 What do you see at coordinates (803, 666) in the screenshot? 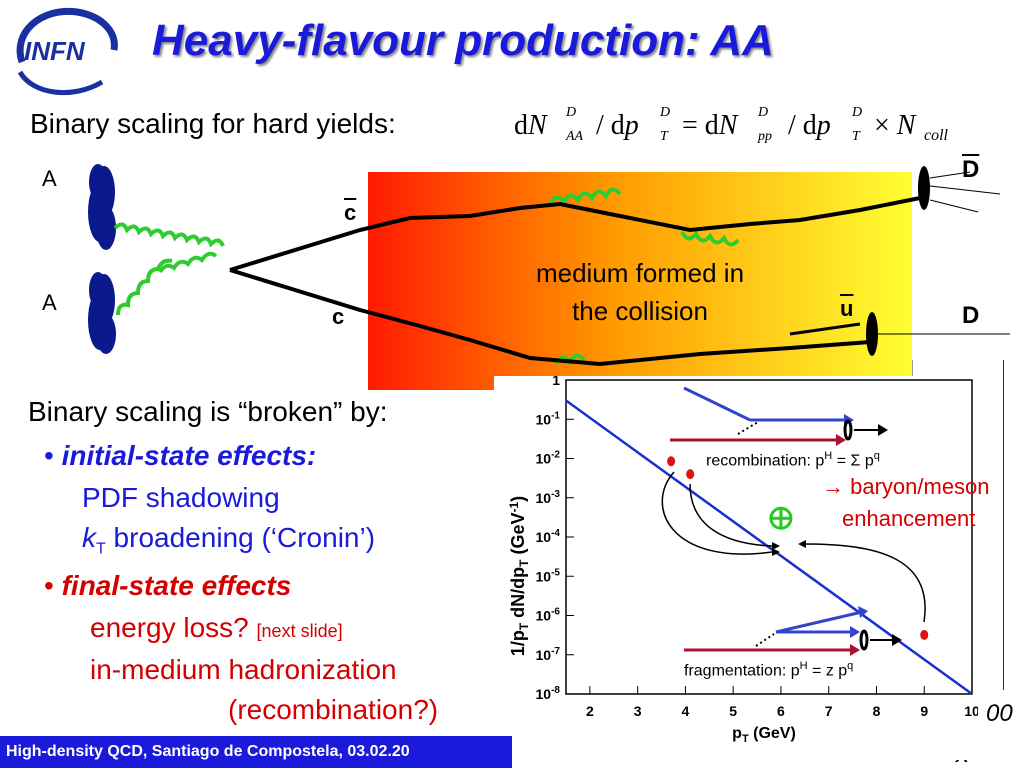
I see `frag-sup: H` at bounding box center [803, 666].